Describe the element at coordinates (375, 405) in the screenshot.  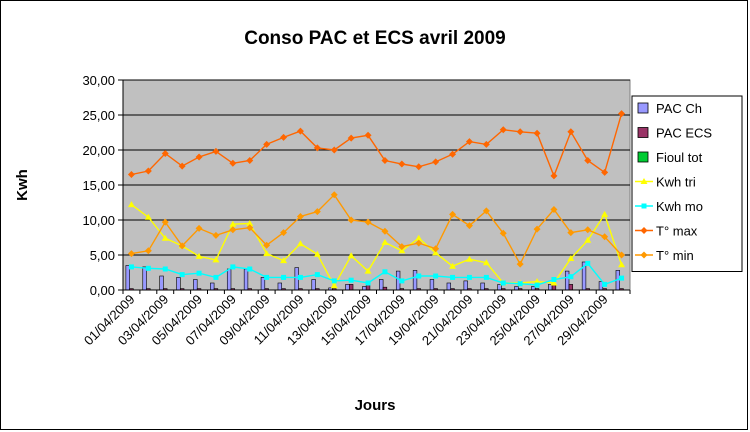
I see `x-axis-title: Jours` at that location.